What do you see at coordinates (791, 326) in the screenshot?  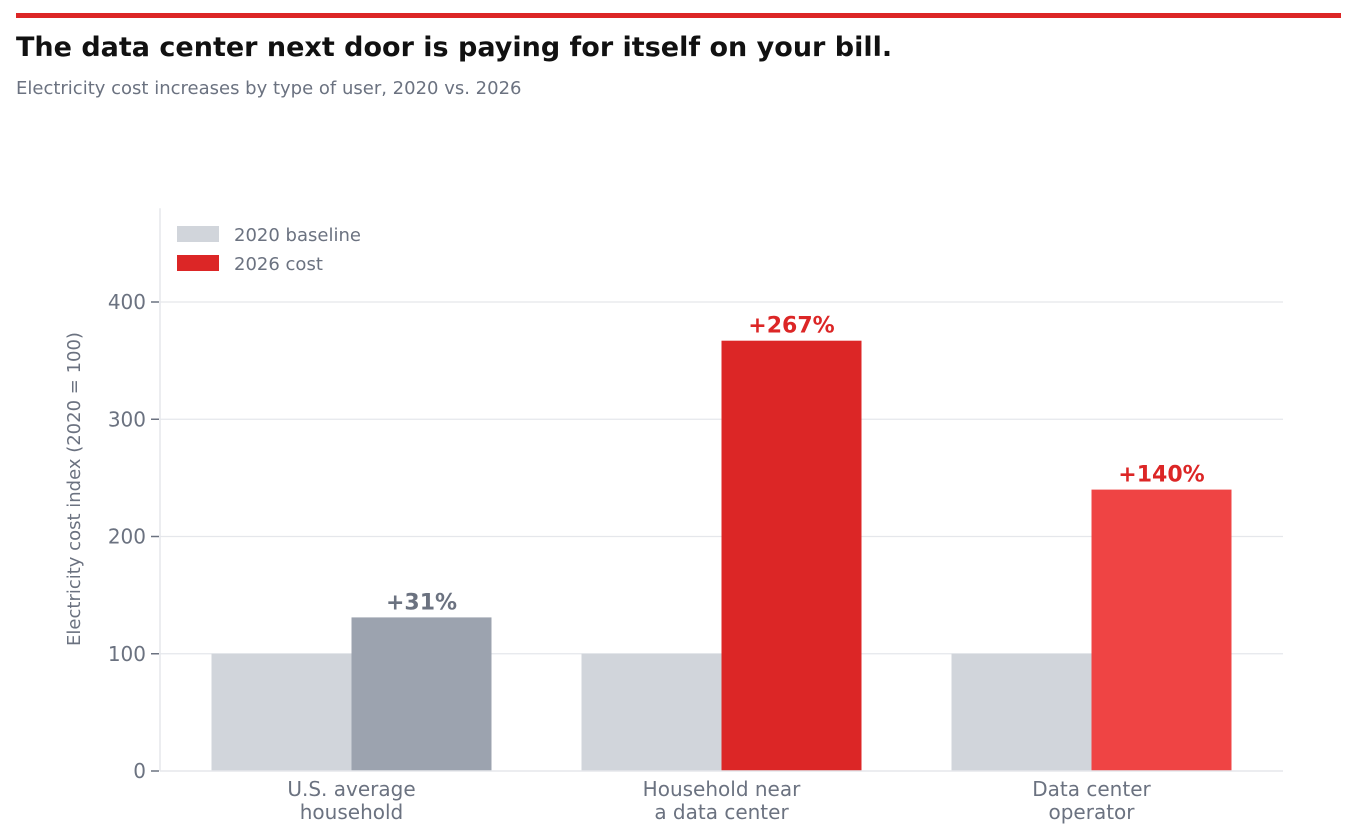 I see `data-label: +267%` at bounding box center [791, 326].